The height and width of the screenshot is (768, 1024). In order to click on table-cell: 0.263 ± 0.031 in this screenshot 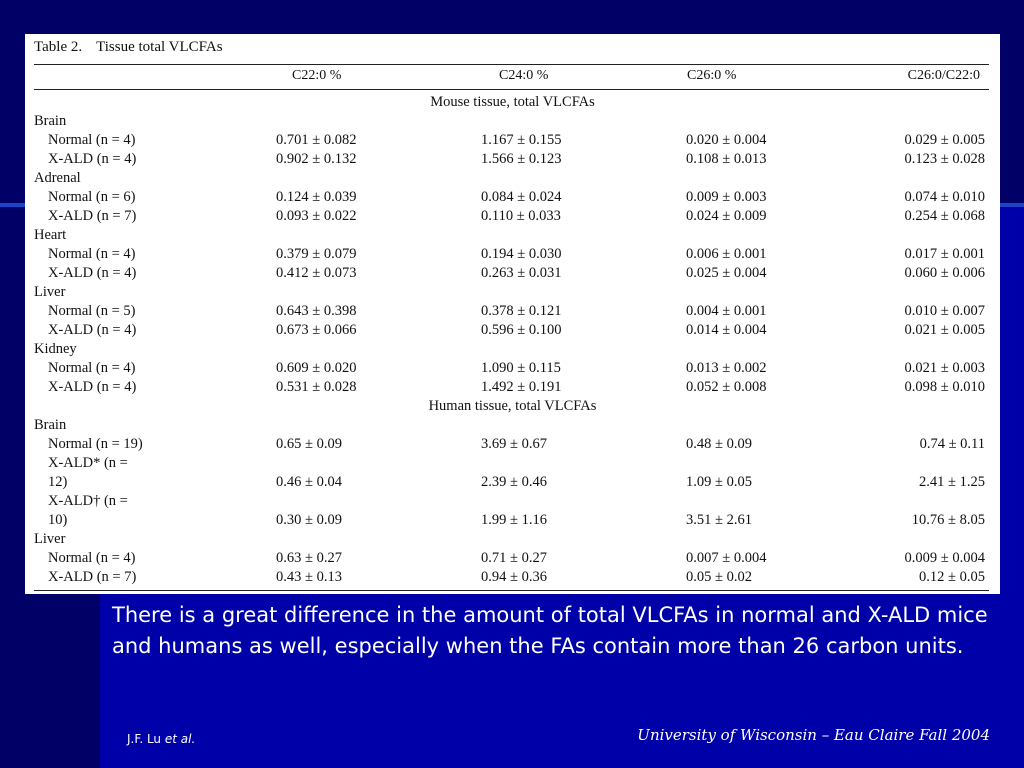, I will do `click(521, 273)`.